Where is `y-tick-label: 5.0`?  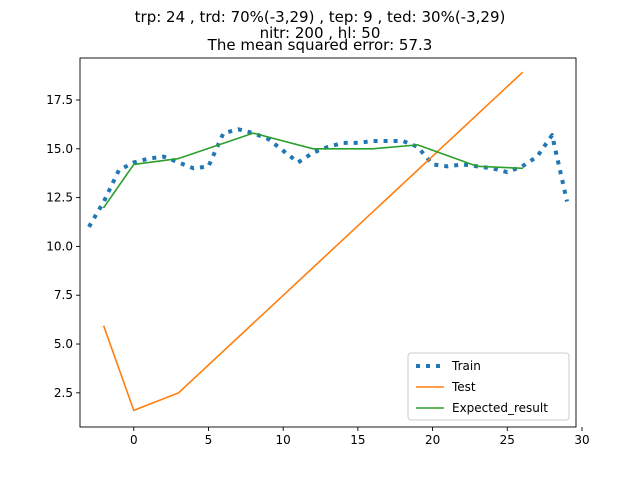 y-tick-label: 5.0 is located at coordinates (63, 344).